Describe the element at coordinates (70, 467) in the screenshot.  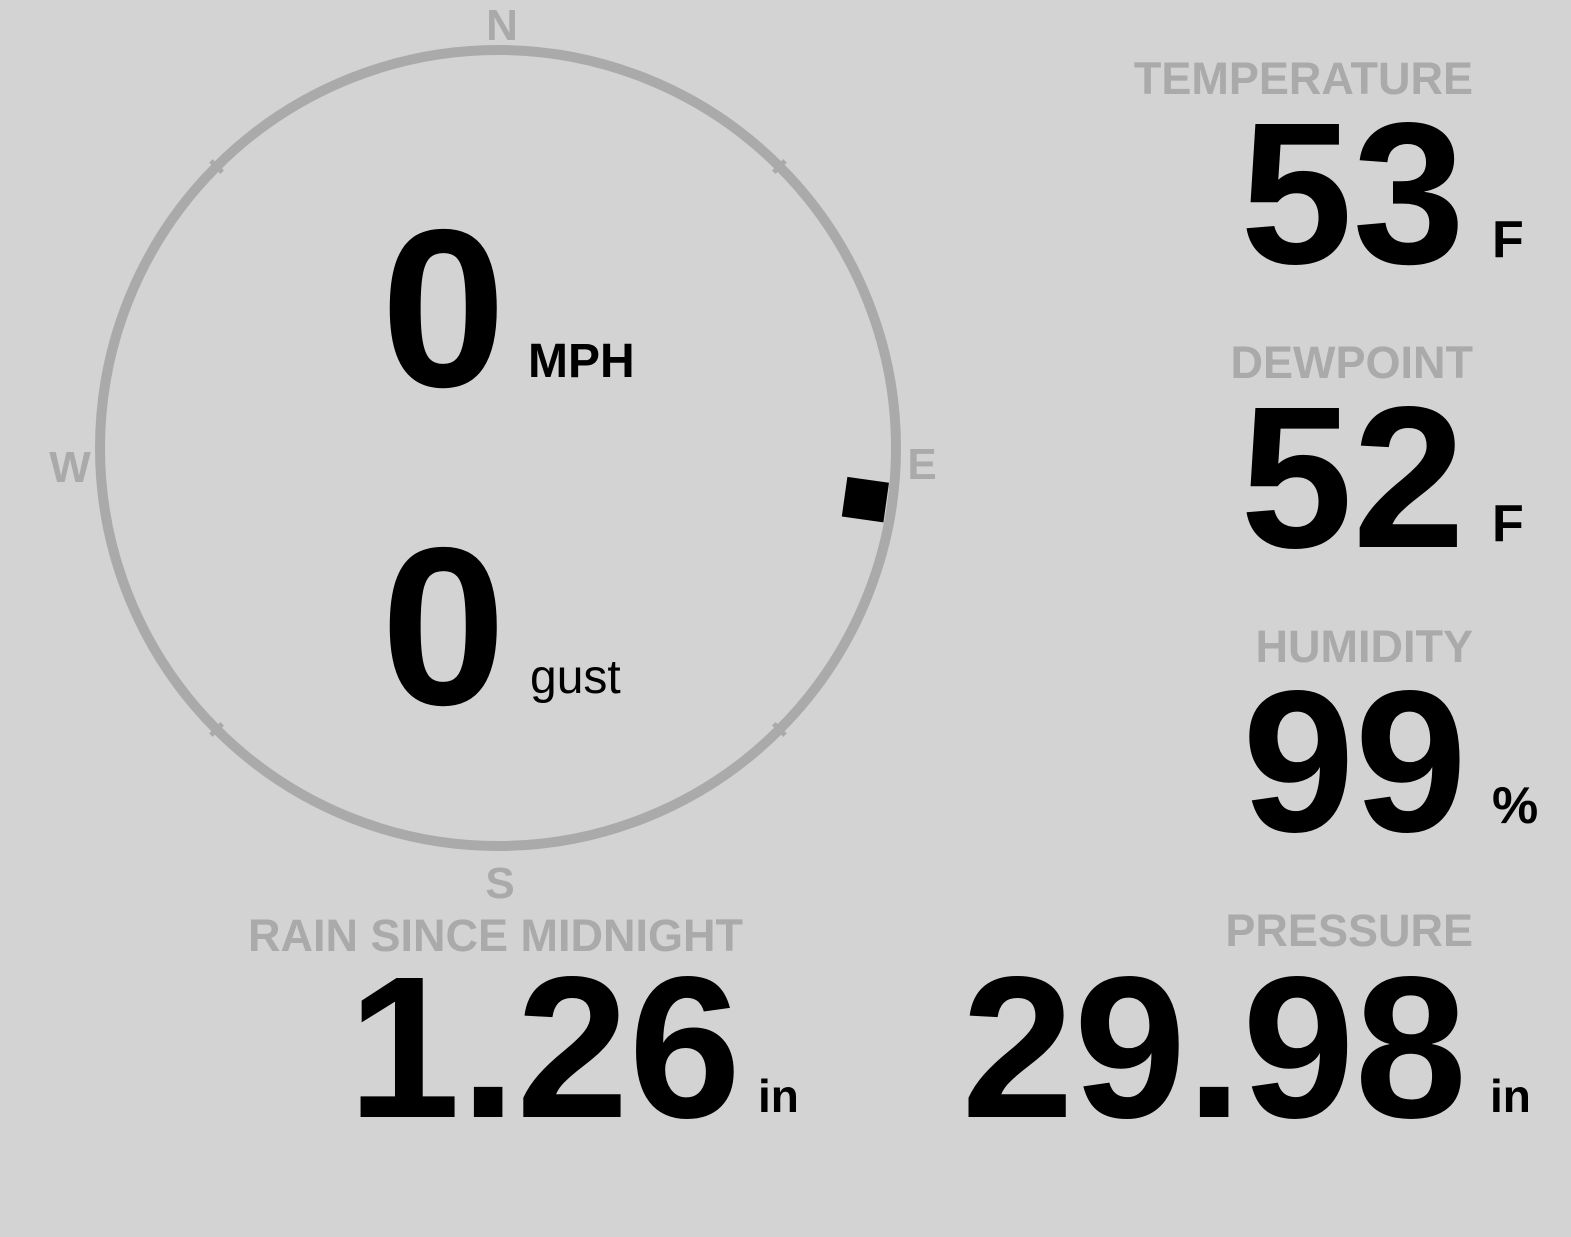
I see `compass-west: W` at that location.